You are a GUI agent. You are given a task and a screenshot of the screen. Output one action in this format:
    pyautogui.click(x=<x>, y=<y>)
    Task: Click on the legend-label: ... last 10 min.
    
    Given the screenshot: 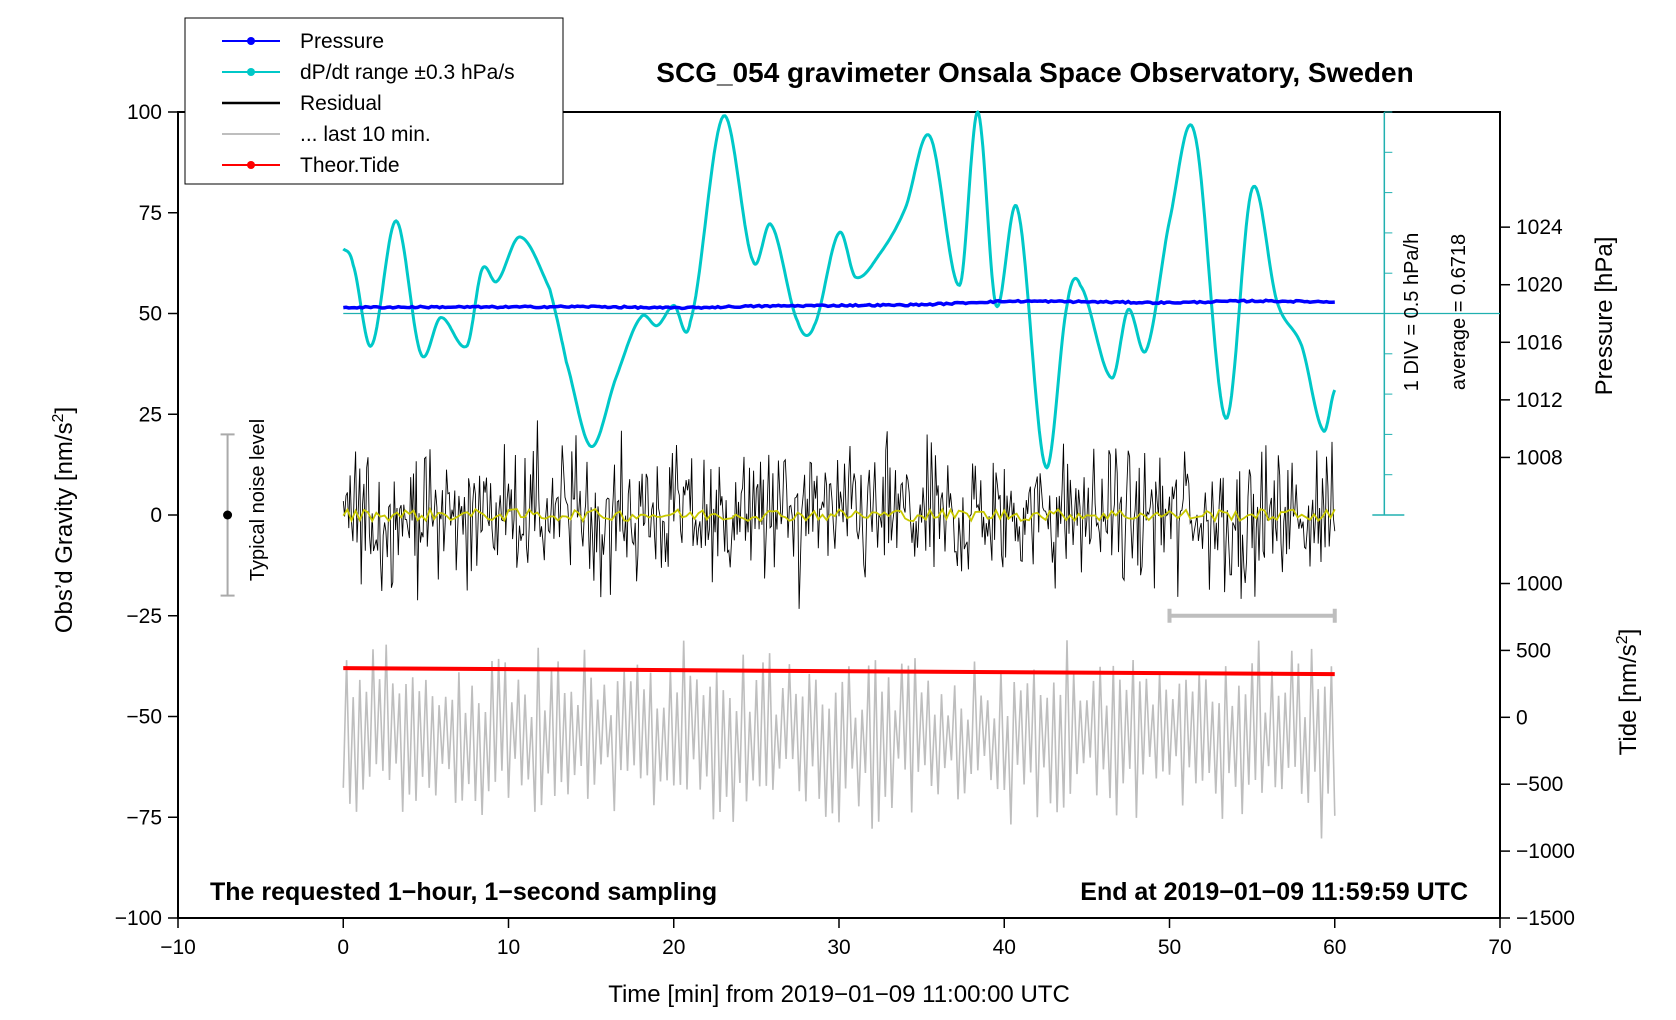 What is the action you would take?
    pyautogui.click(x=365, y=134)
    